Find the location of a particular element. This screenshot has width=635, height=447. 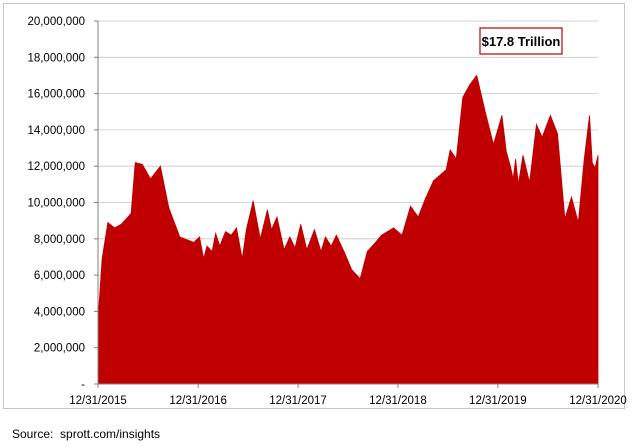

x-tick-label: 12/31/2018 is located at coordinates (398, 401).